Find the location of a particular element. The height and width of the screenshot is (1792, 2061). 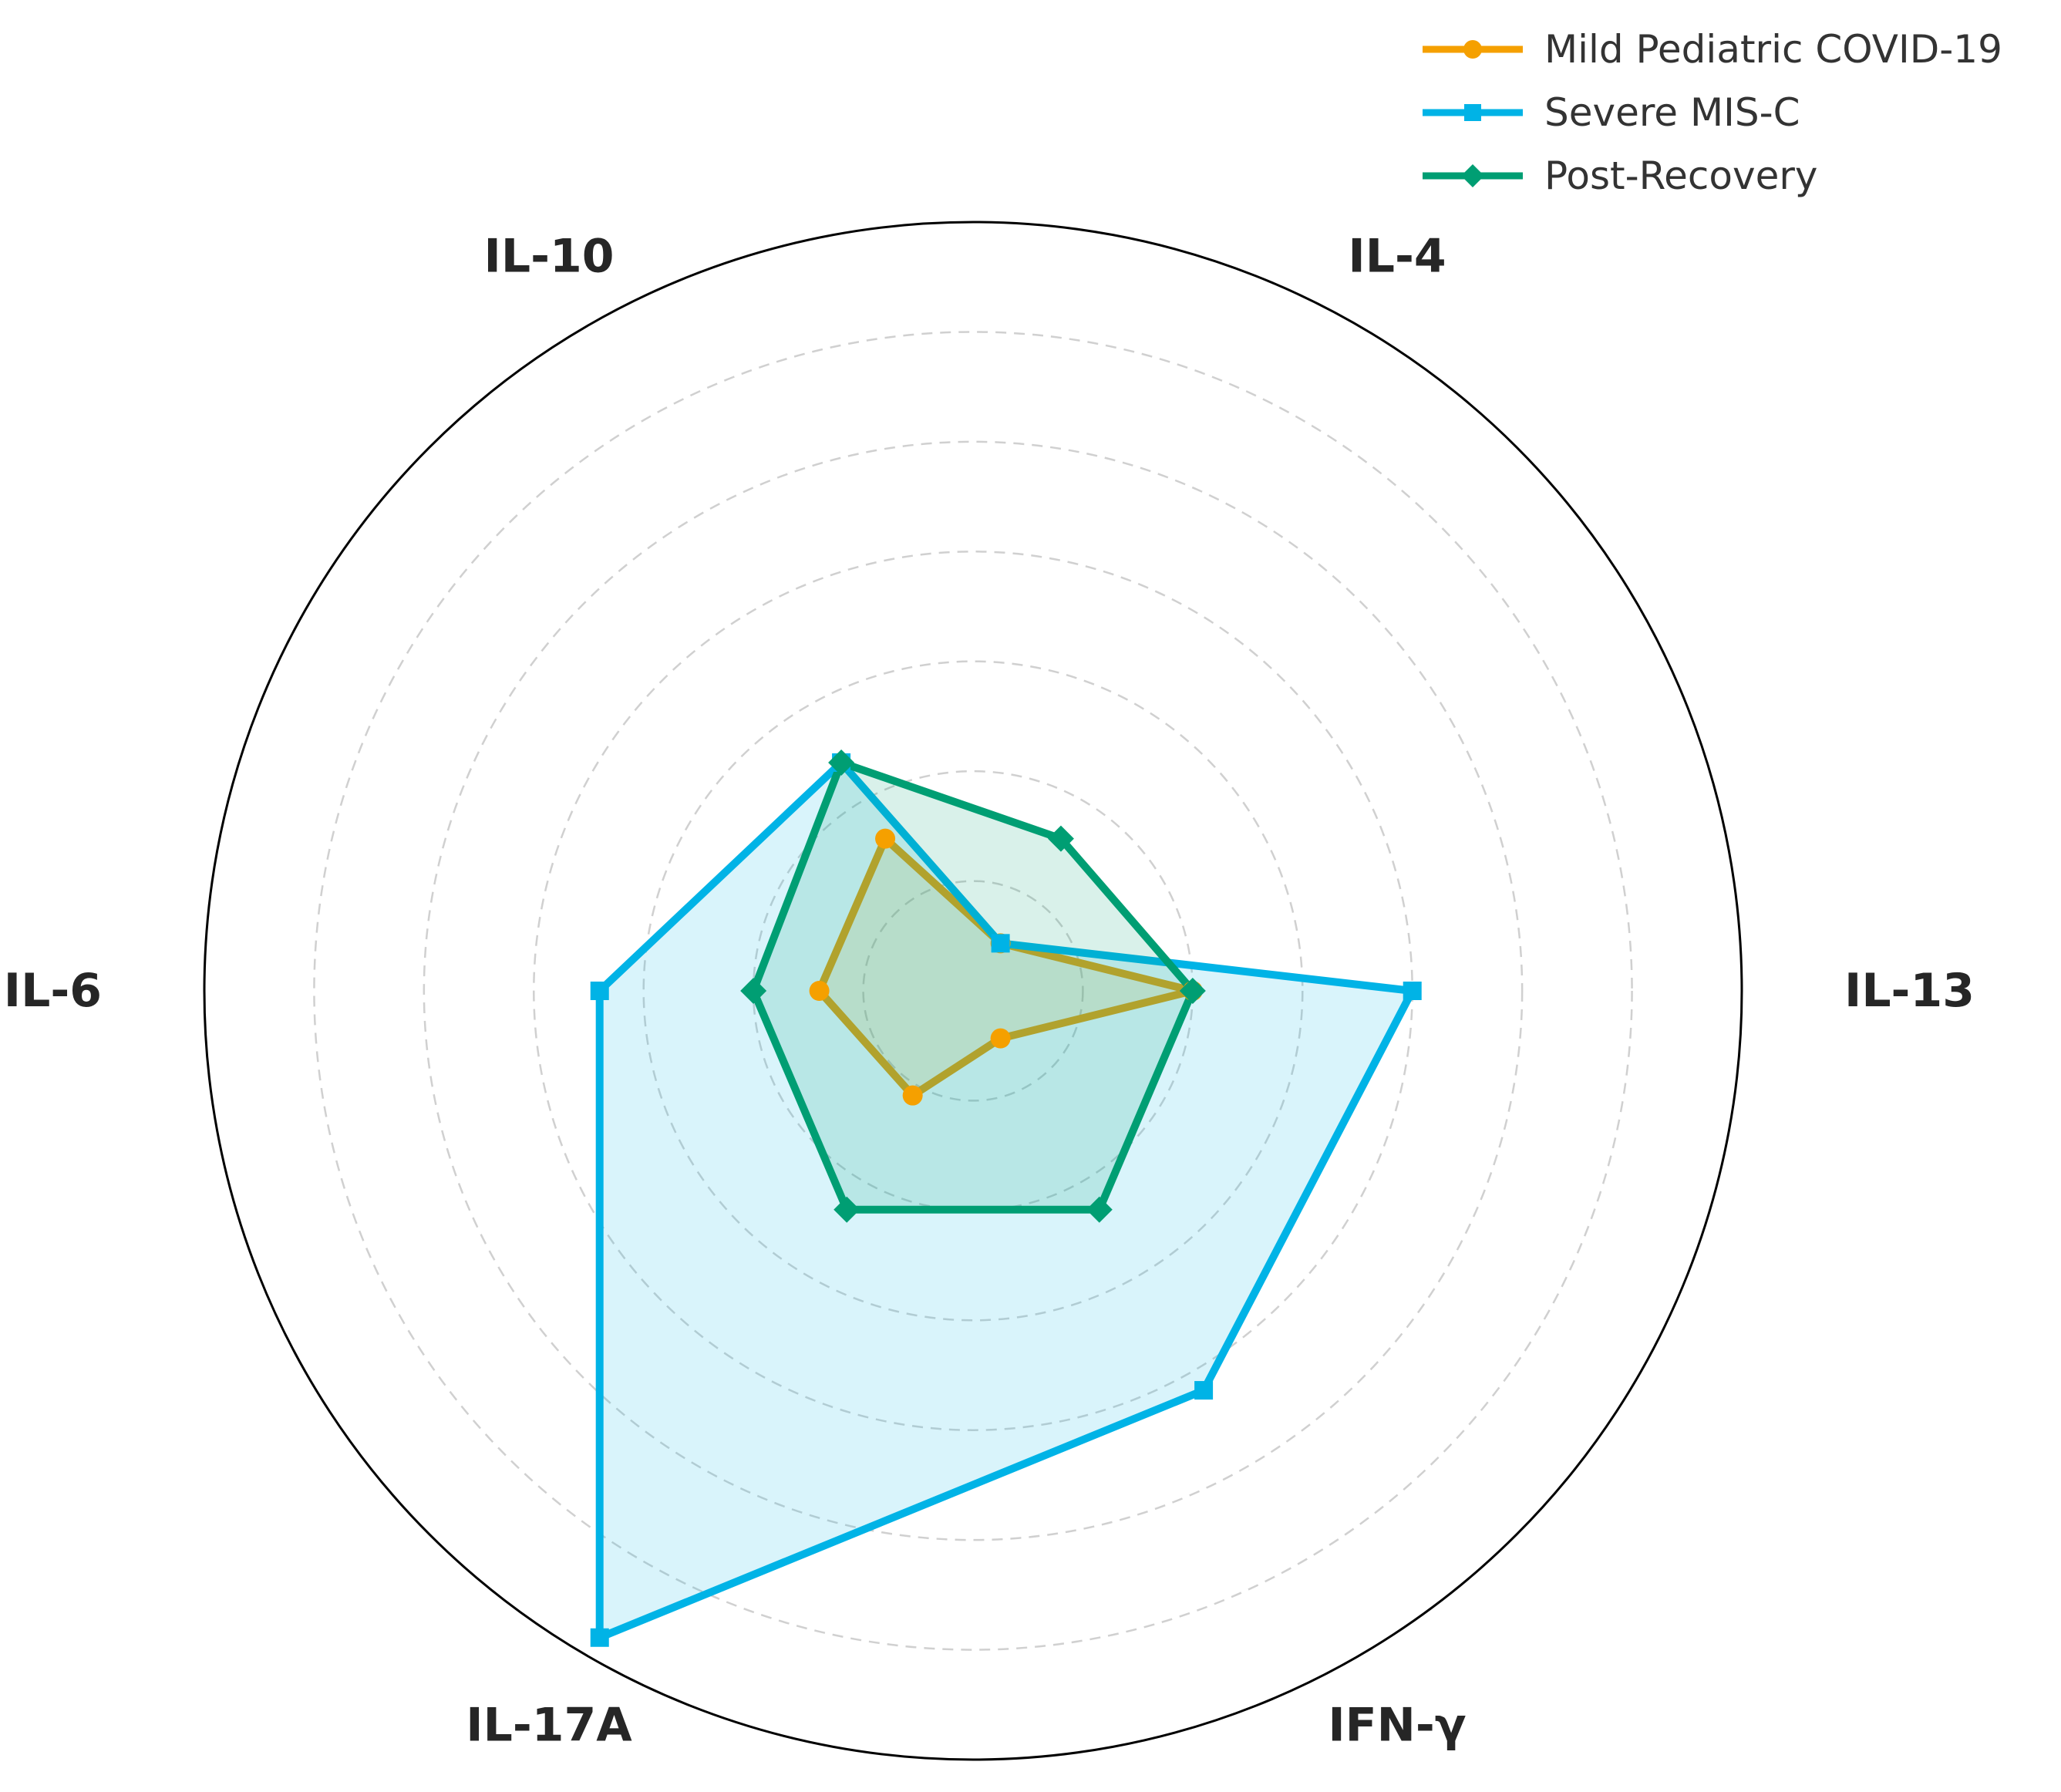

axis-label-3: IL-17A is located at coordinates (549, 1726).